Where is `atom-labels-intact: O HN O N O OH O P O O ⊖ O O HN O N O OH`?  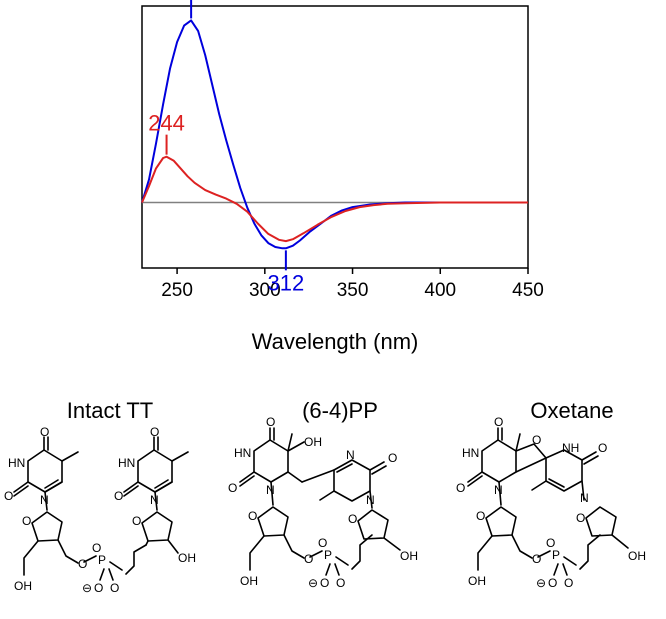 atom-labels-intact: O HN O N O OH O P O O ⊖ O O HN O N O OH is located at coordinates (100, 510).